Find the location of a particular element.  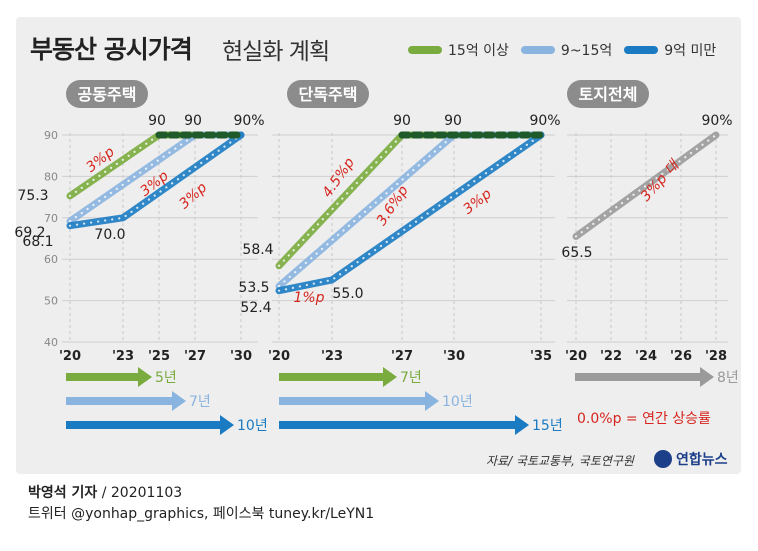

source-note: 자료/ 국토교통부, 국토연구원 is located at coordinates (560, 461).